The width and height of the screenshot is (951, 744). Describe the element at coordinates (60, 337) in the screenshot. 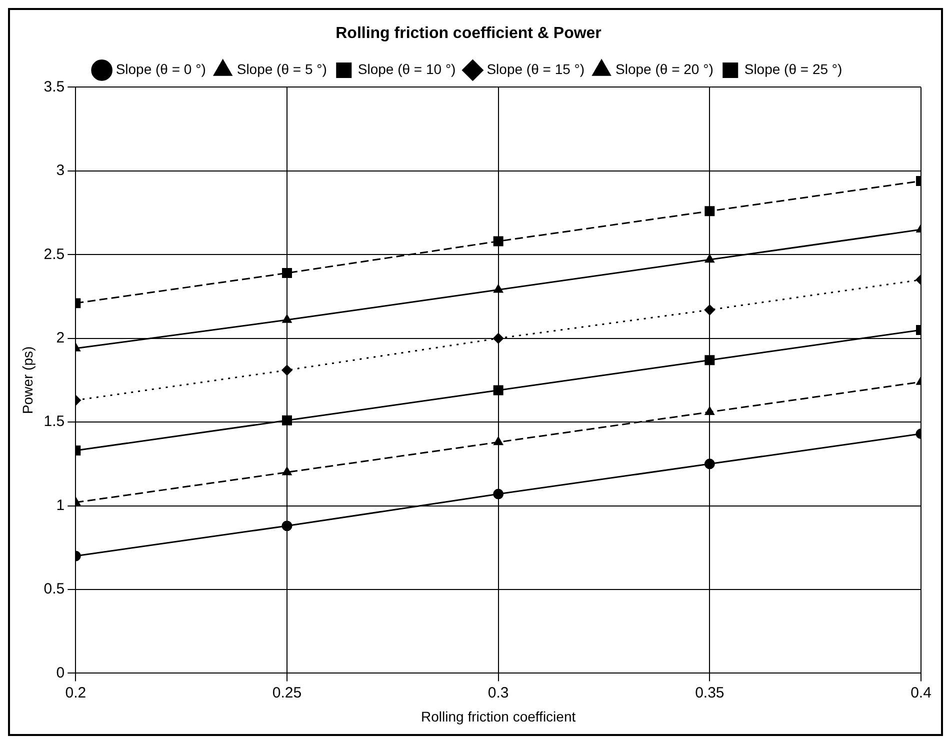

I see `y-tick-label: 2` at that location.